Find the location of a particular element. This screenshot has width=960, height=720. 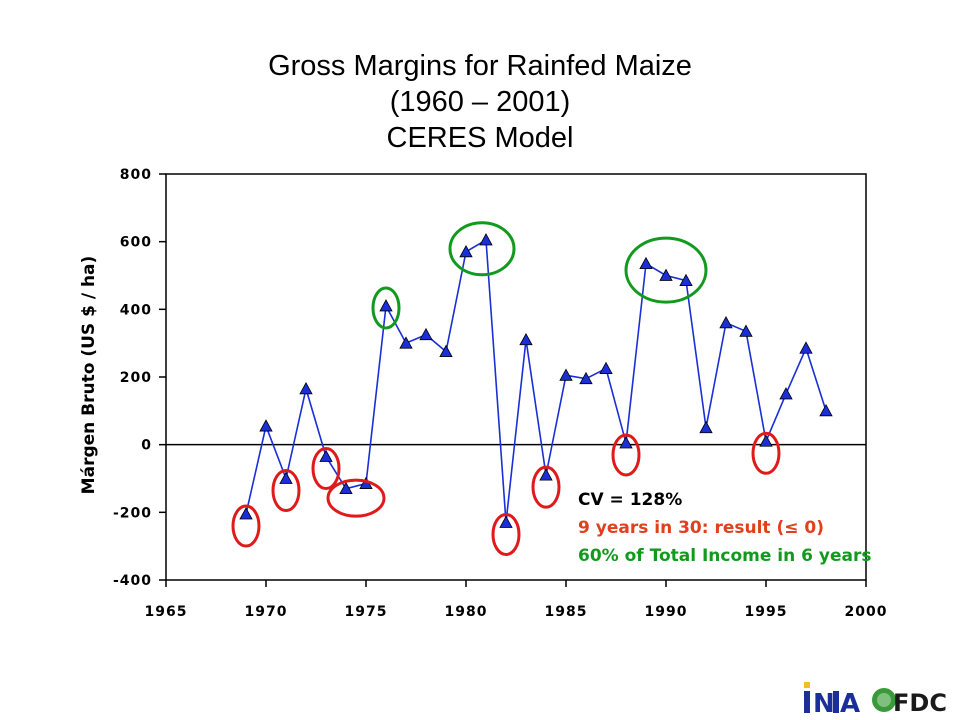

y-tick-label: 200 is located at coordinates (136, 378).